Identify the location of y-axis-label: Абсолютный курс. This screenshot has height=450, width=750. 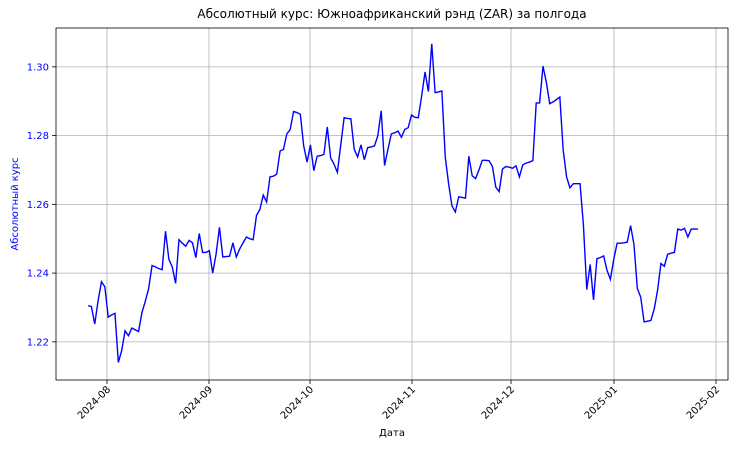
(15, 203).